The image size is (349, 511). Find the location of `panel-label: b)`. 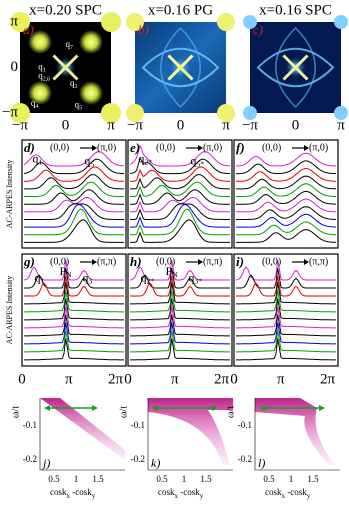

panel-label: b) is located at coordinates (143, 29).